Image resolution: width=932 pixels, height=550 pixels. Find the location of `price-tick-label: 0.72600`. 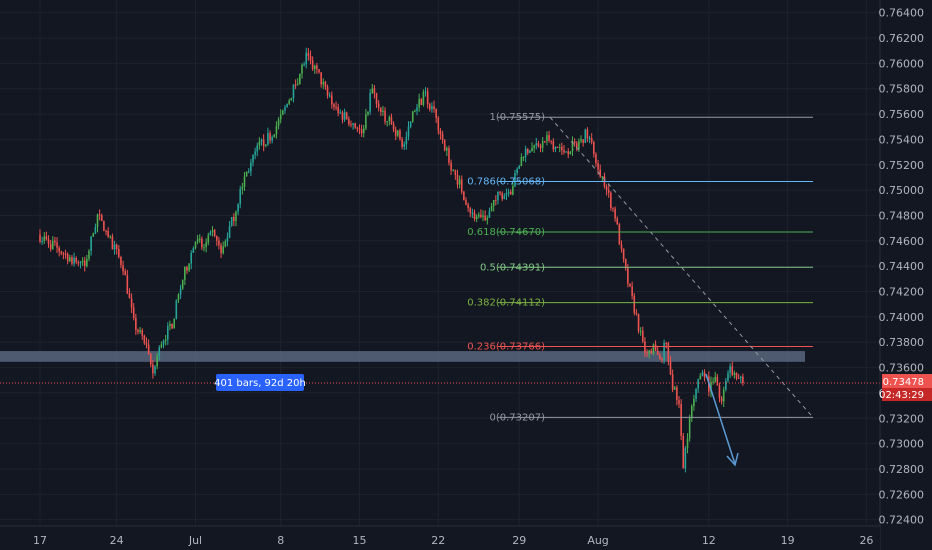

price-tick-label: 0.72600 is located at coordinates (902, 494).